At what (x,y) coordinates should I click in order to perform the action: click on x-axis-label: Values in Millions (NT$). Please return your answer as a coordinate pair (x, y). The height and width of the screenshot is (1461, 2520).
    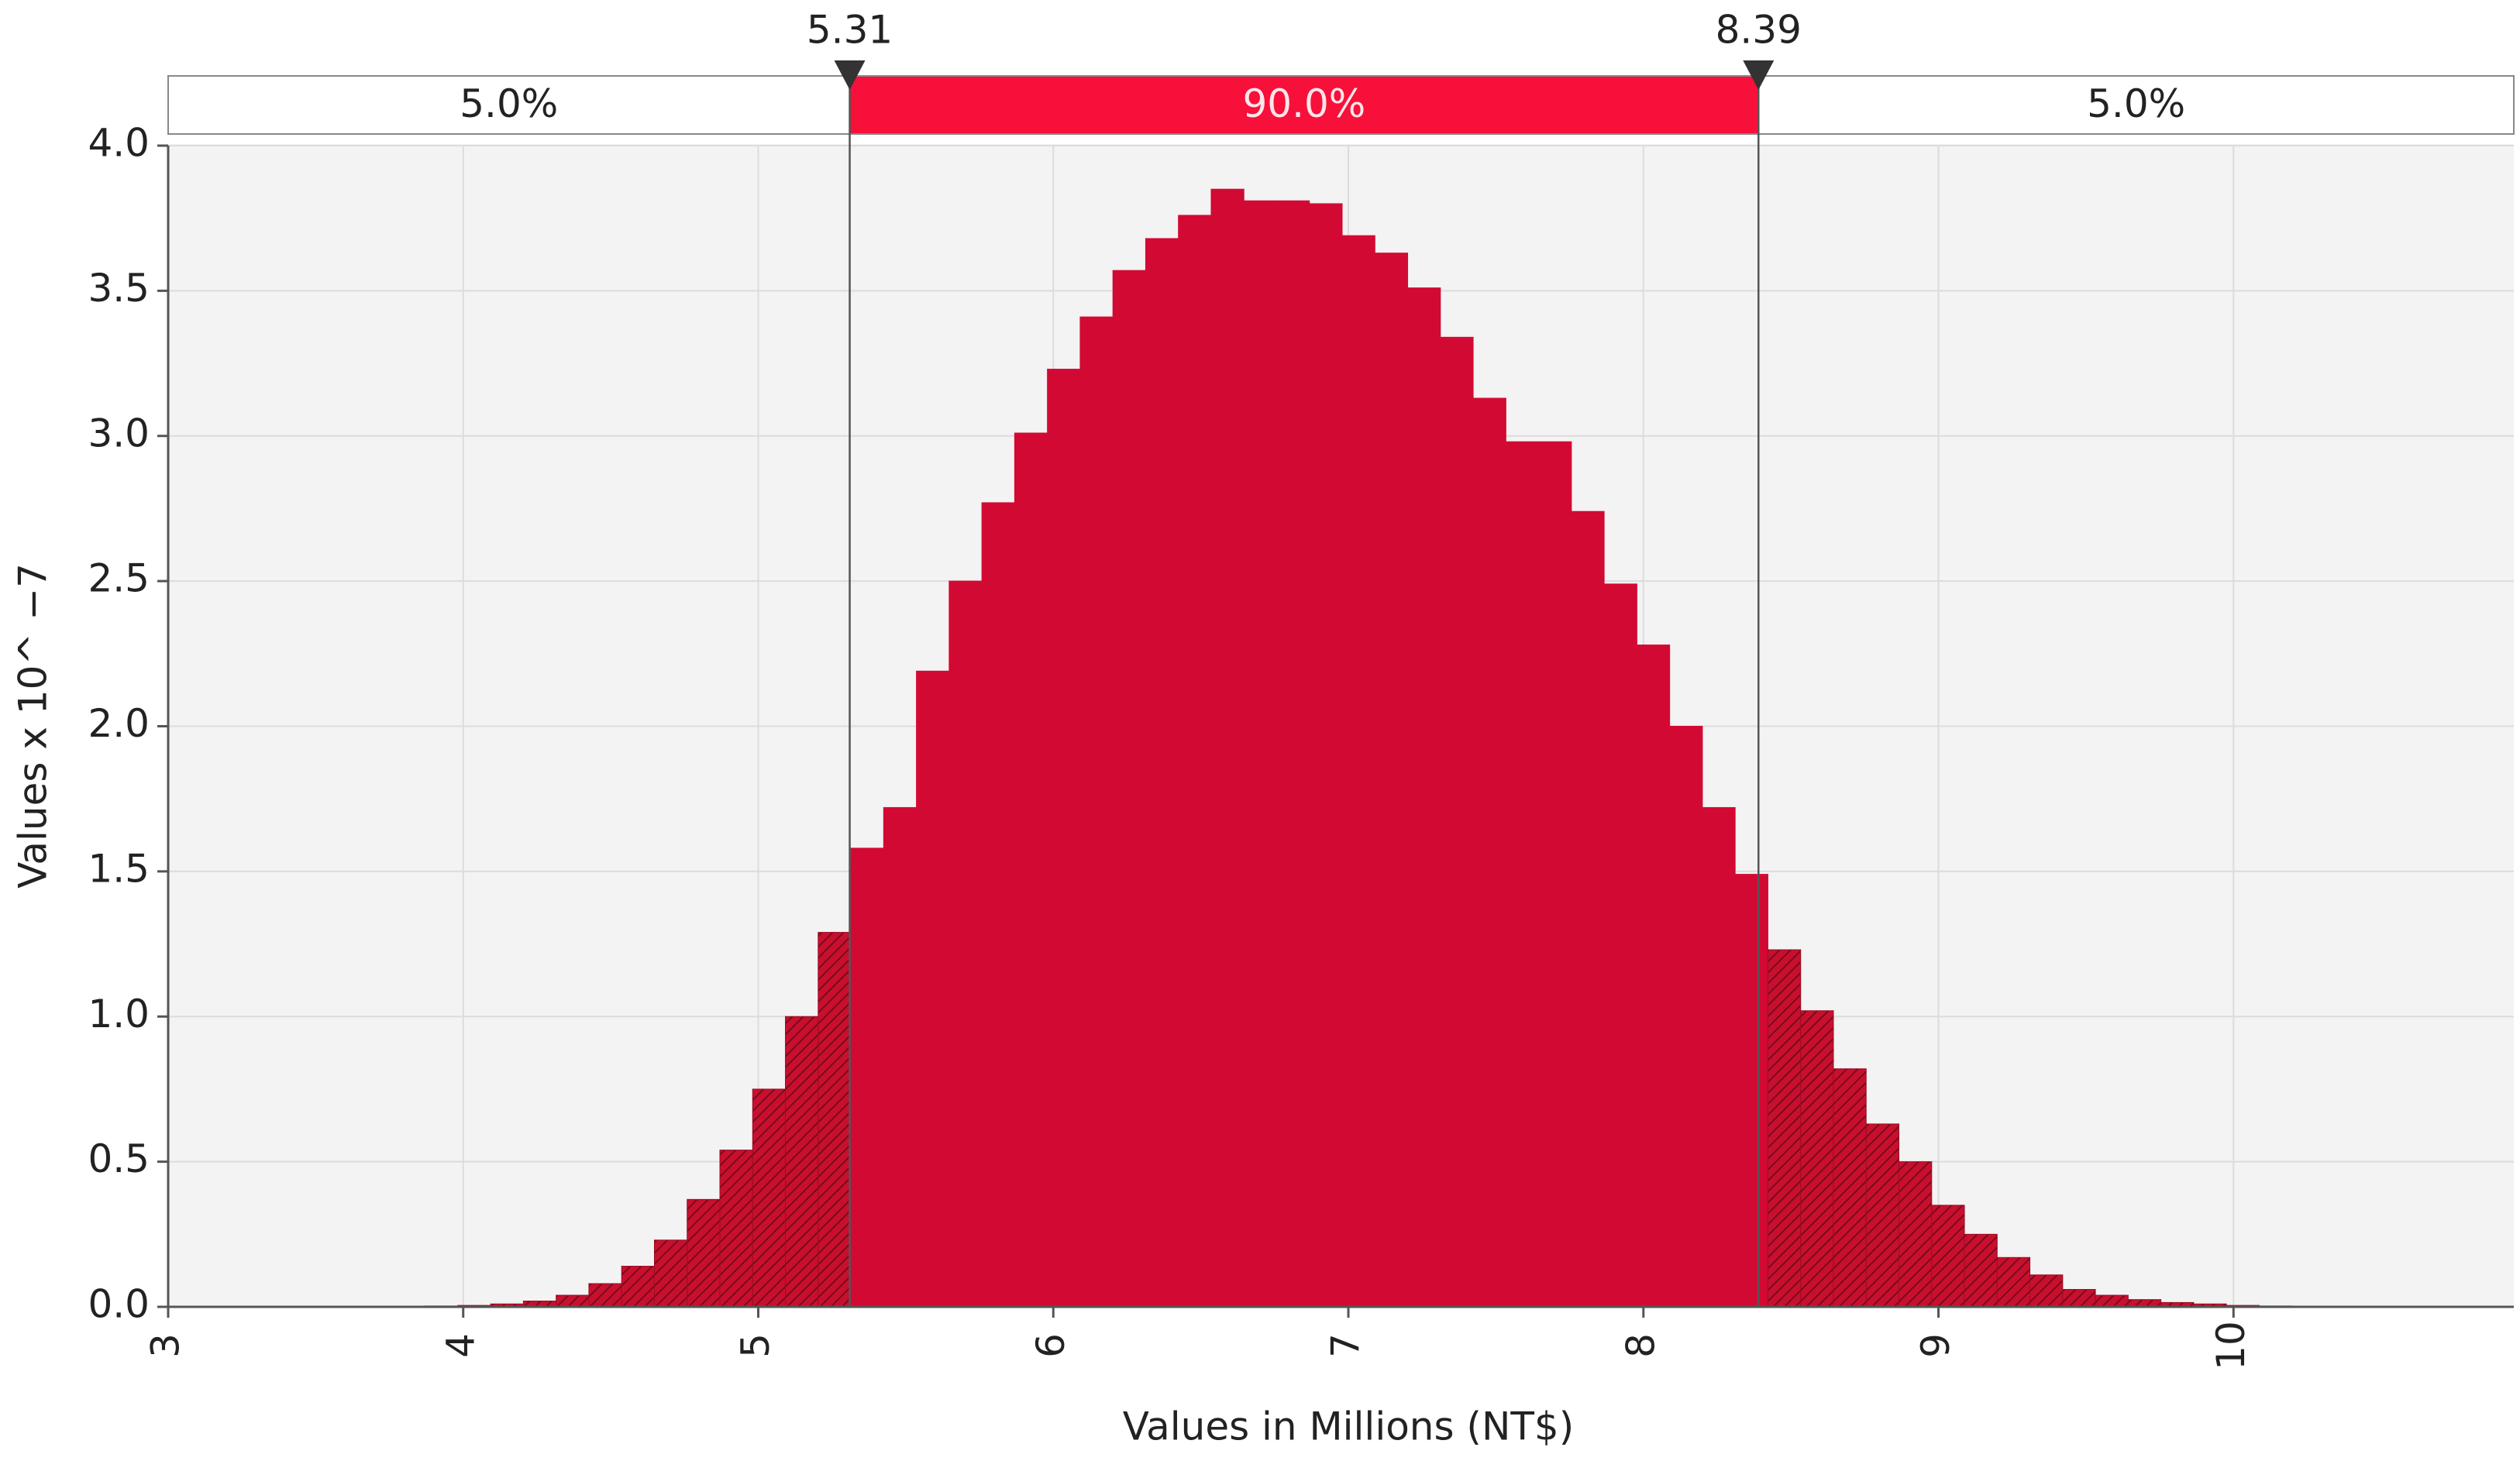
    Looking at the image, I should click on (1349, 1427).